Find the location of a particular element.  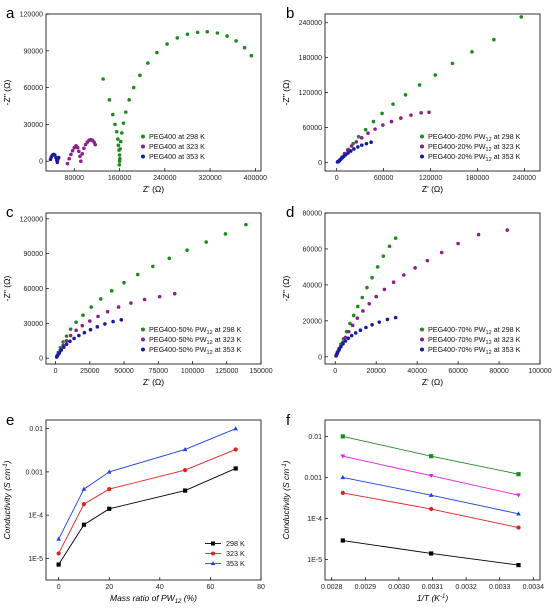

x-tick-label: 0.0028 is located at coordinates (332, 587).